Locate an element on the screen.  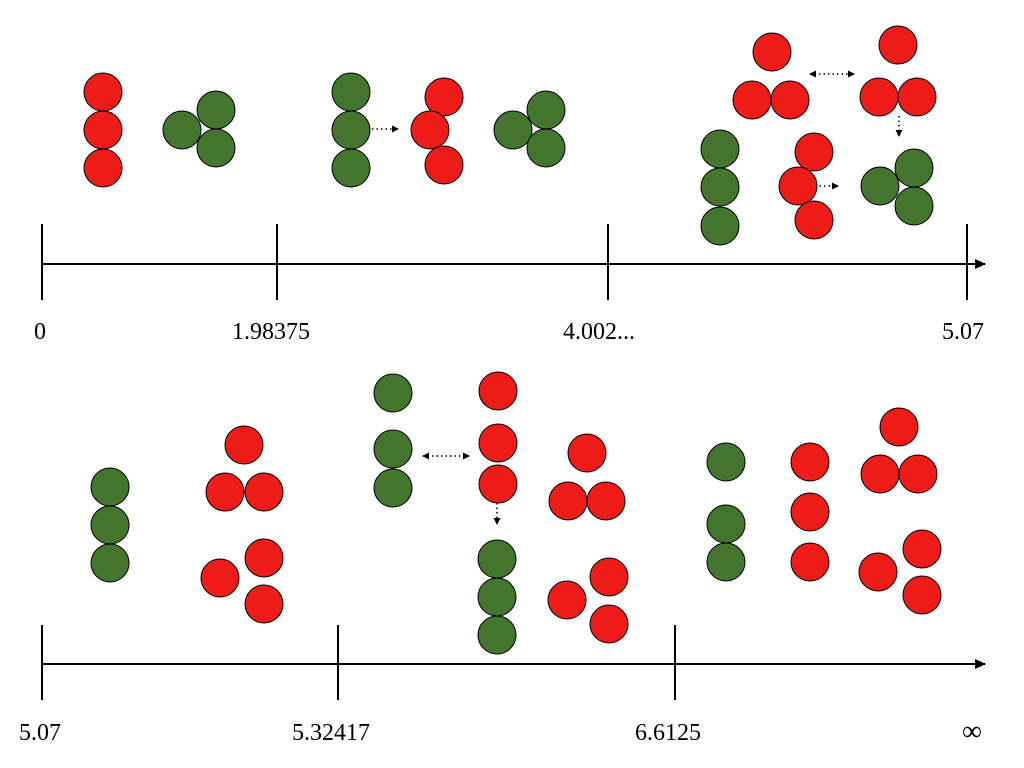
lower-tick-label-0: 5.07 is located at coordinates (40, 733).